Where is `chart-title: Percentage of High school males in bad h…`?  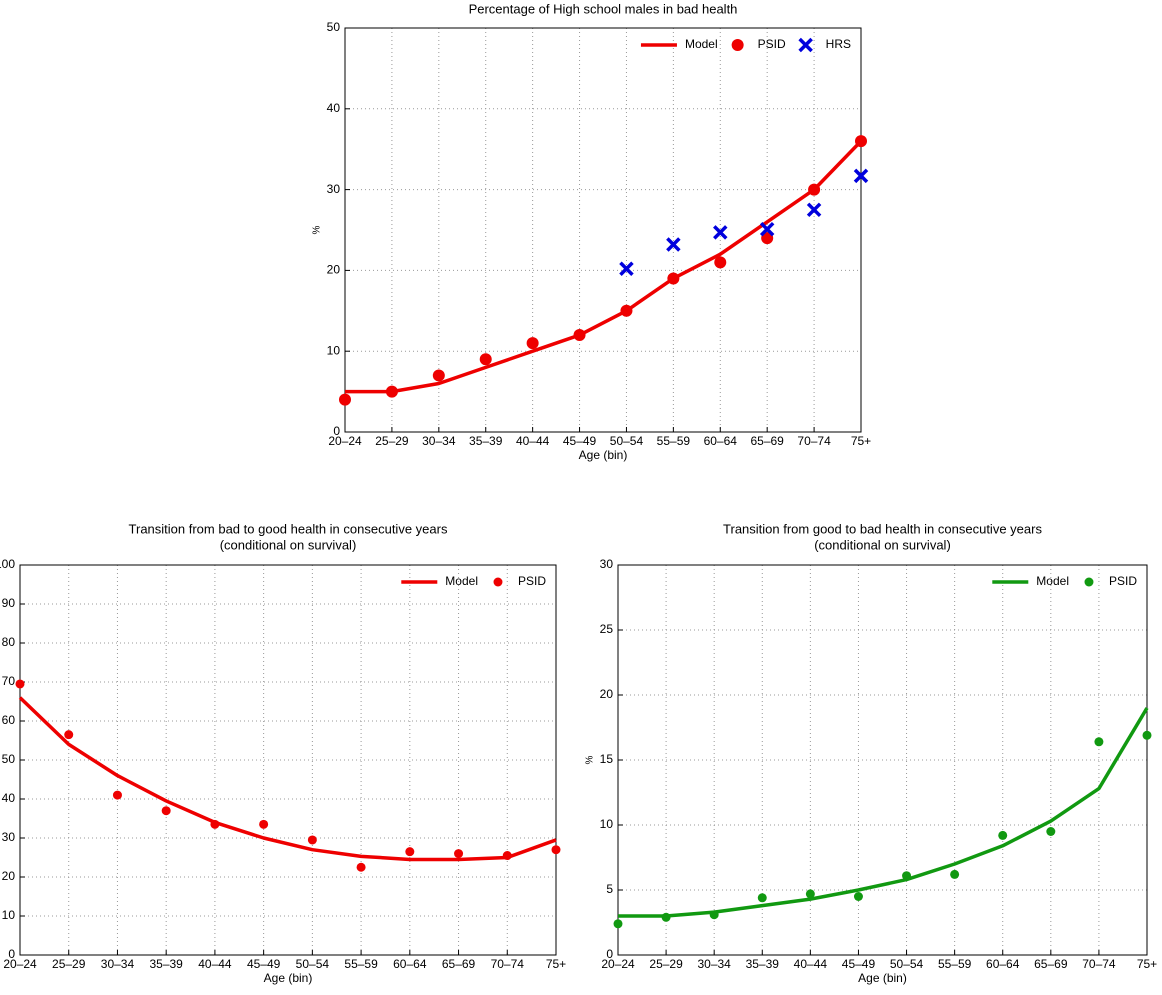 chart-title: Percentage of High school males in bad h… is located at coordinates (603, 8).